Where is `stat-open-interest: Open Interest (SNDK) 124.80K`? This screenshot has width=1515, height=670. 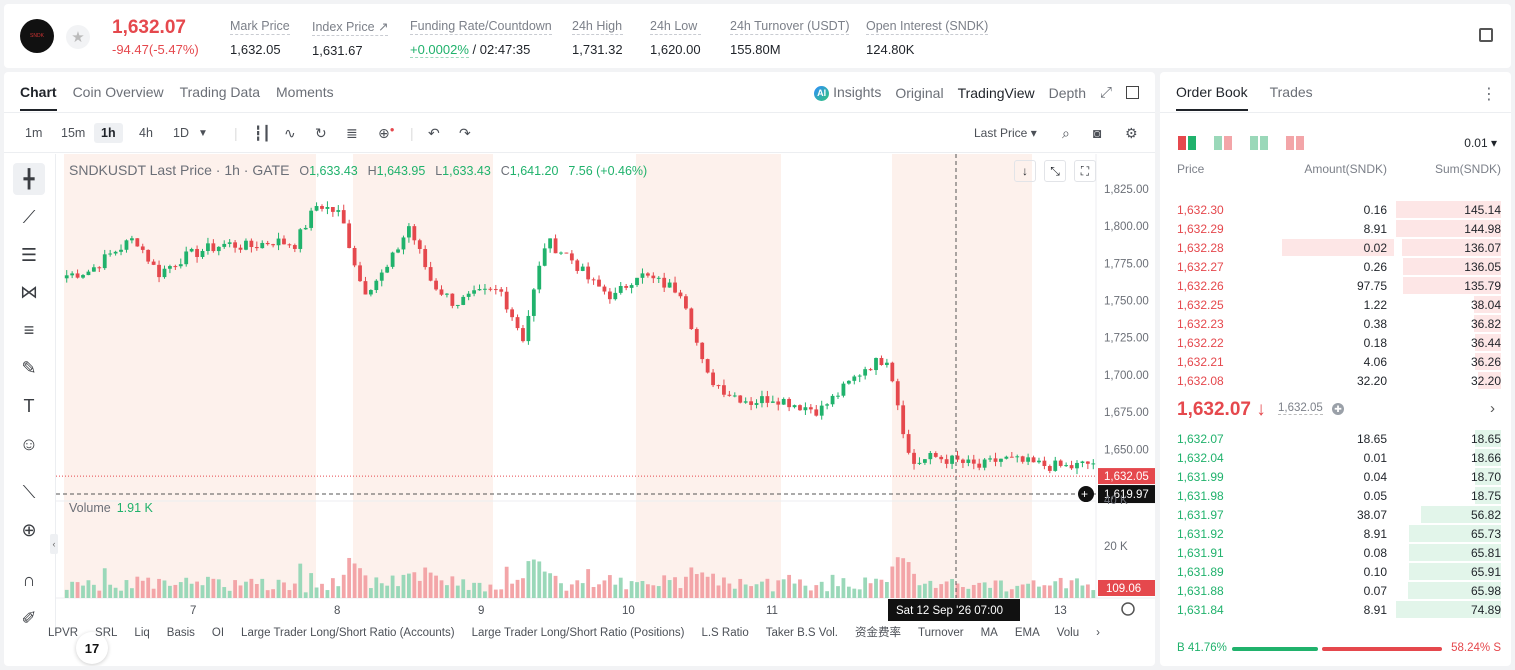
stat-open-interest: Open Interest (SNDK) 124.80K is located at coordinates (927, 38).